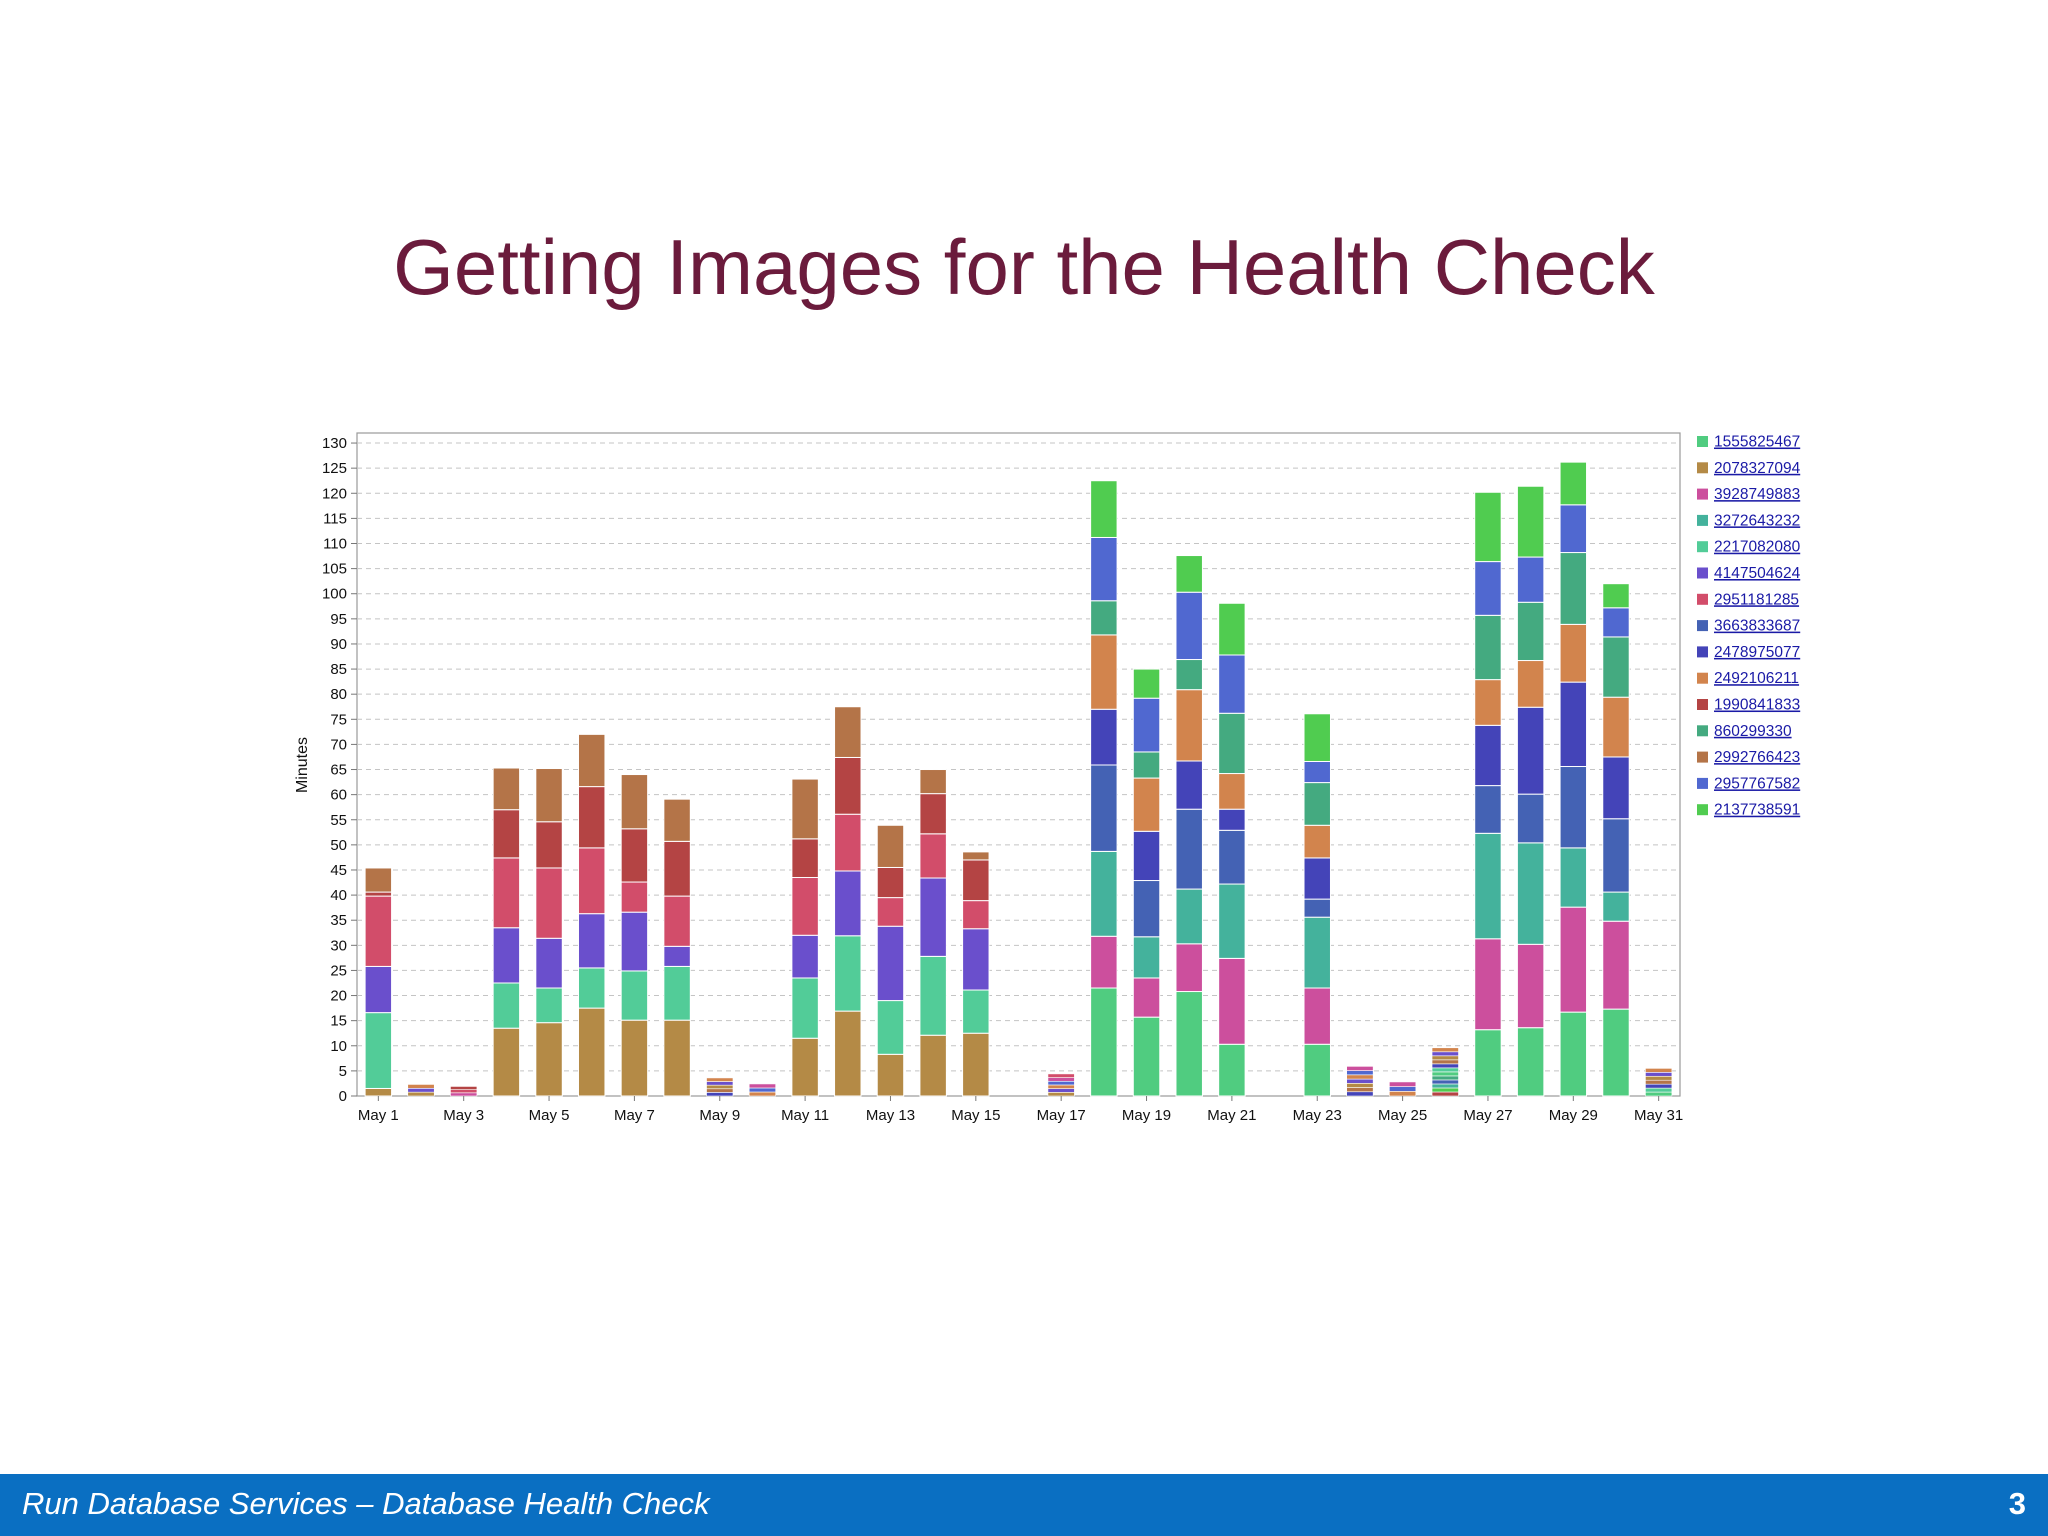  I want to click on y-tick-label: 15, so click(338, 1021).